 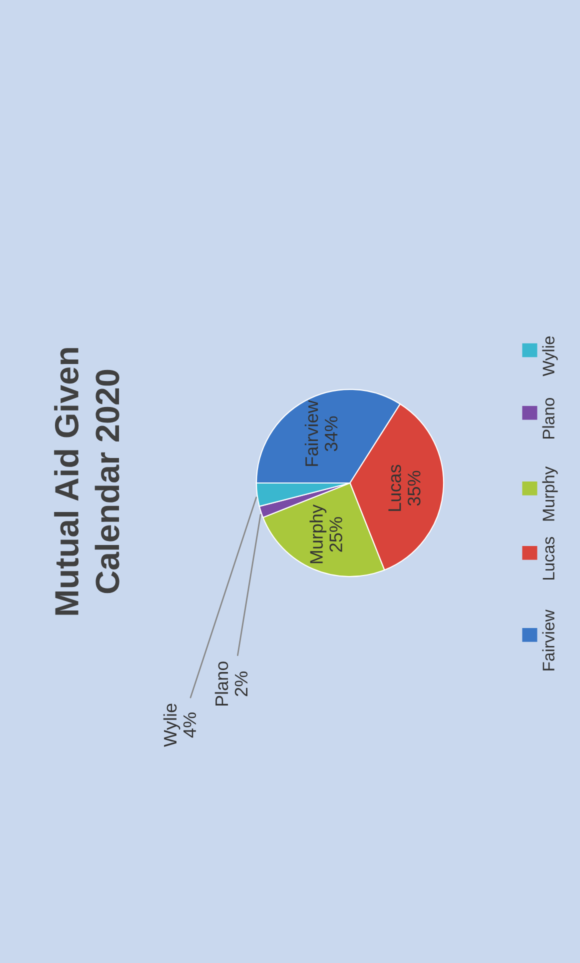 What do you see at coordinates (395, 487) in the screenshot?
I see `slice-label: Lucas` at bounding box center [395, 487].